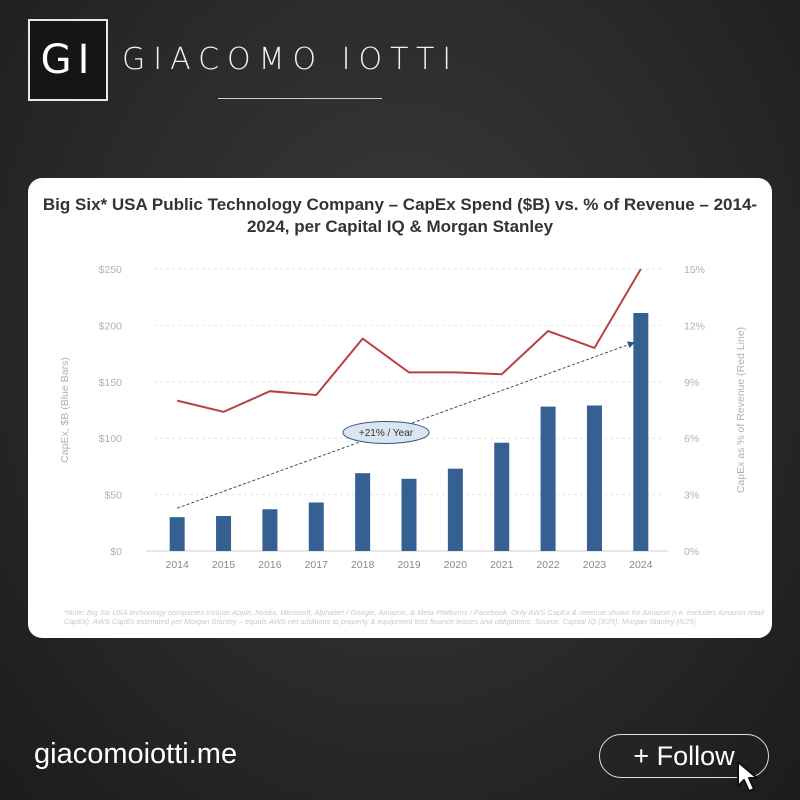 The image size is (800, 800). Describe the element at coordinates (548, 565) in the screenshot. I see `x-tick-label: 2022` at that location.